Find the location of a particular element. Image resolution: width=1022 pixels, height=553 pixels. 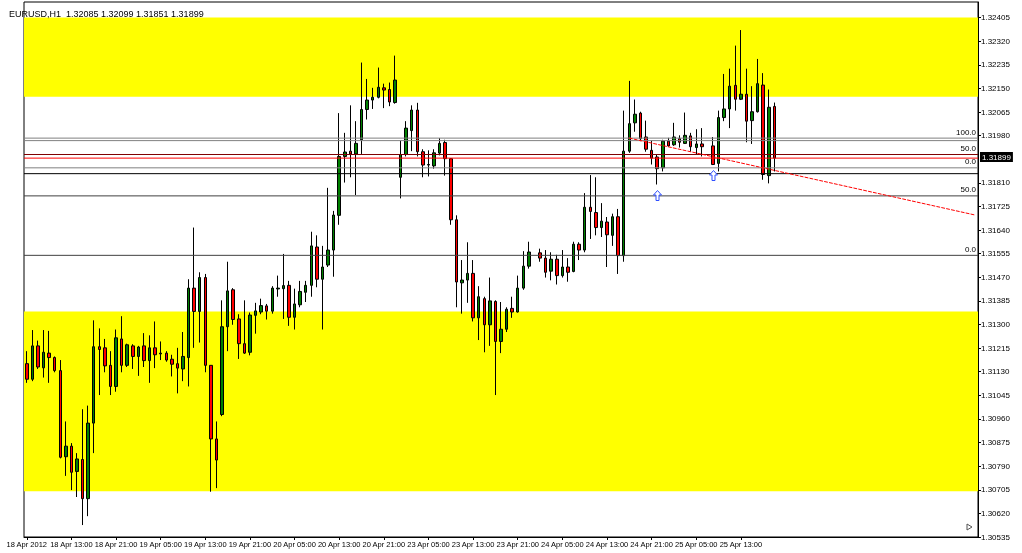

y-tick-label: 1.31470 is located at coordinates (996, 277).